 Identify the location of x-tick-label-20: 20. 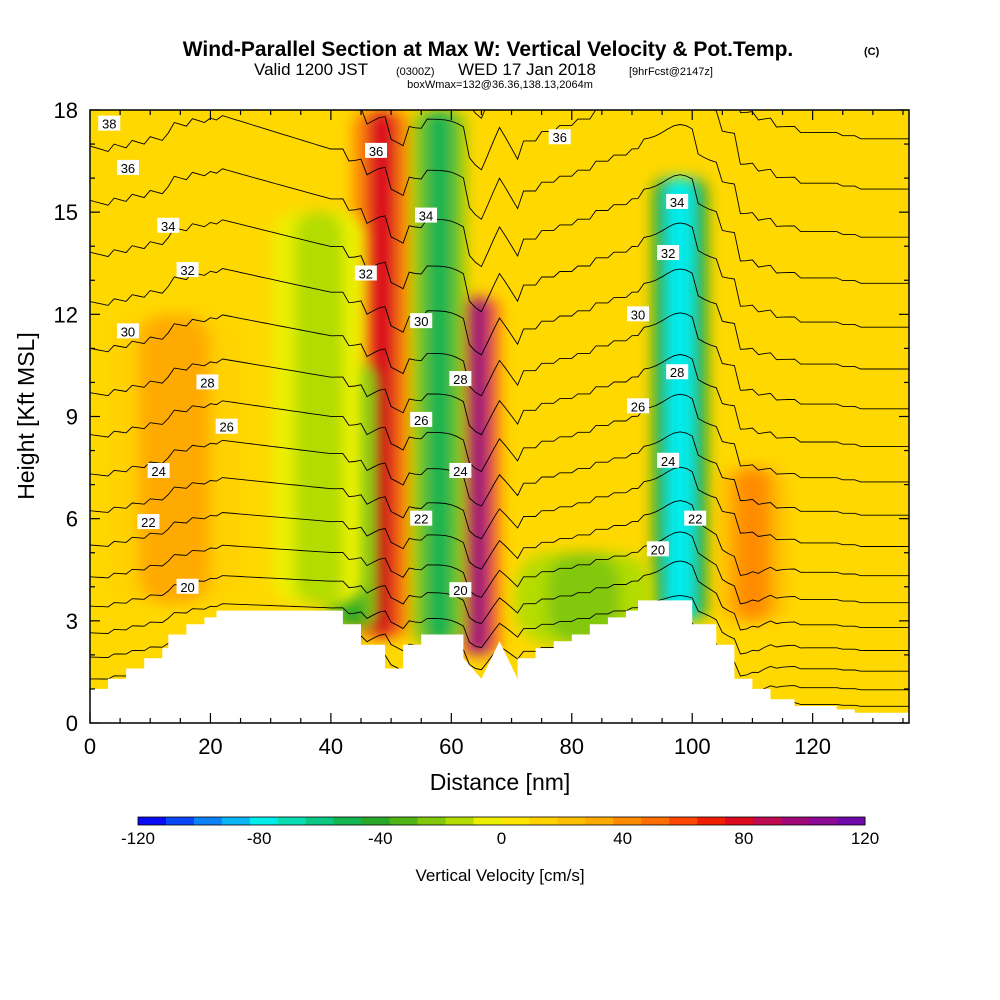
(210, 746).